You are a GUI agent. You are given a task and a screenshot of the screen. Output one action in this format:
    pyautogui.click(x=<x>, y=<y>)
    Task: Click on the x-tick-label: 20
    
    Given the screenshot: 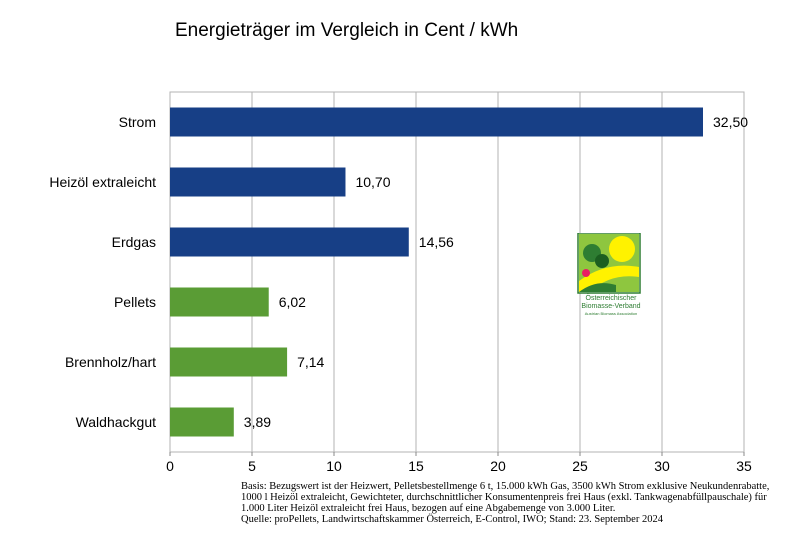 What is the action you would take?
    pyautogui.click(x=498, y=466)
    